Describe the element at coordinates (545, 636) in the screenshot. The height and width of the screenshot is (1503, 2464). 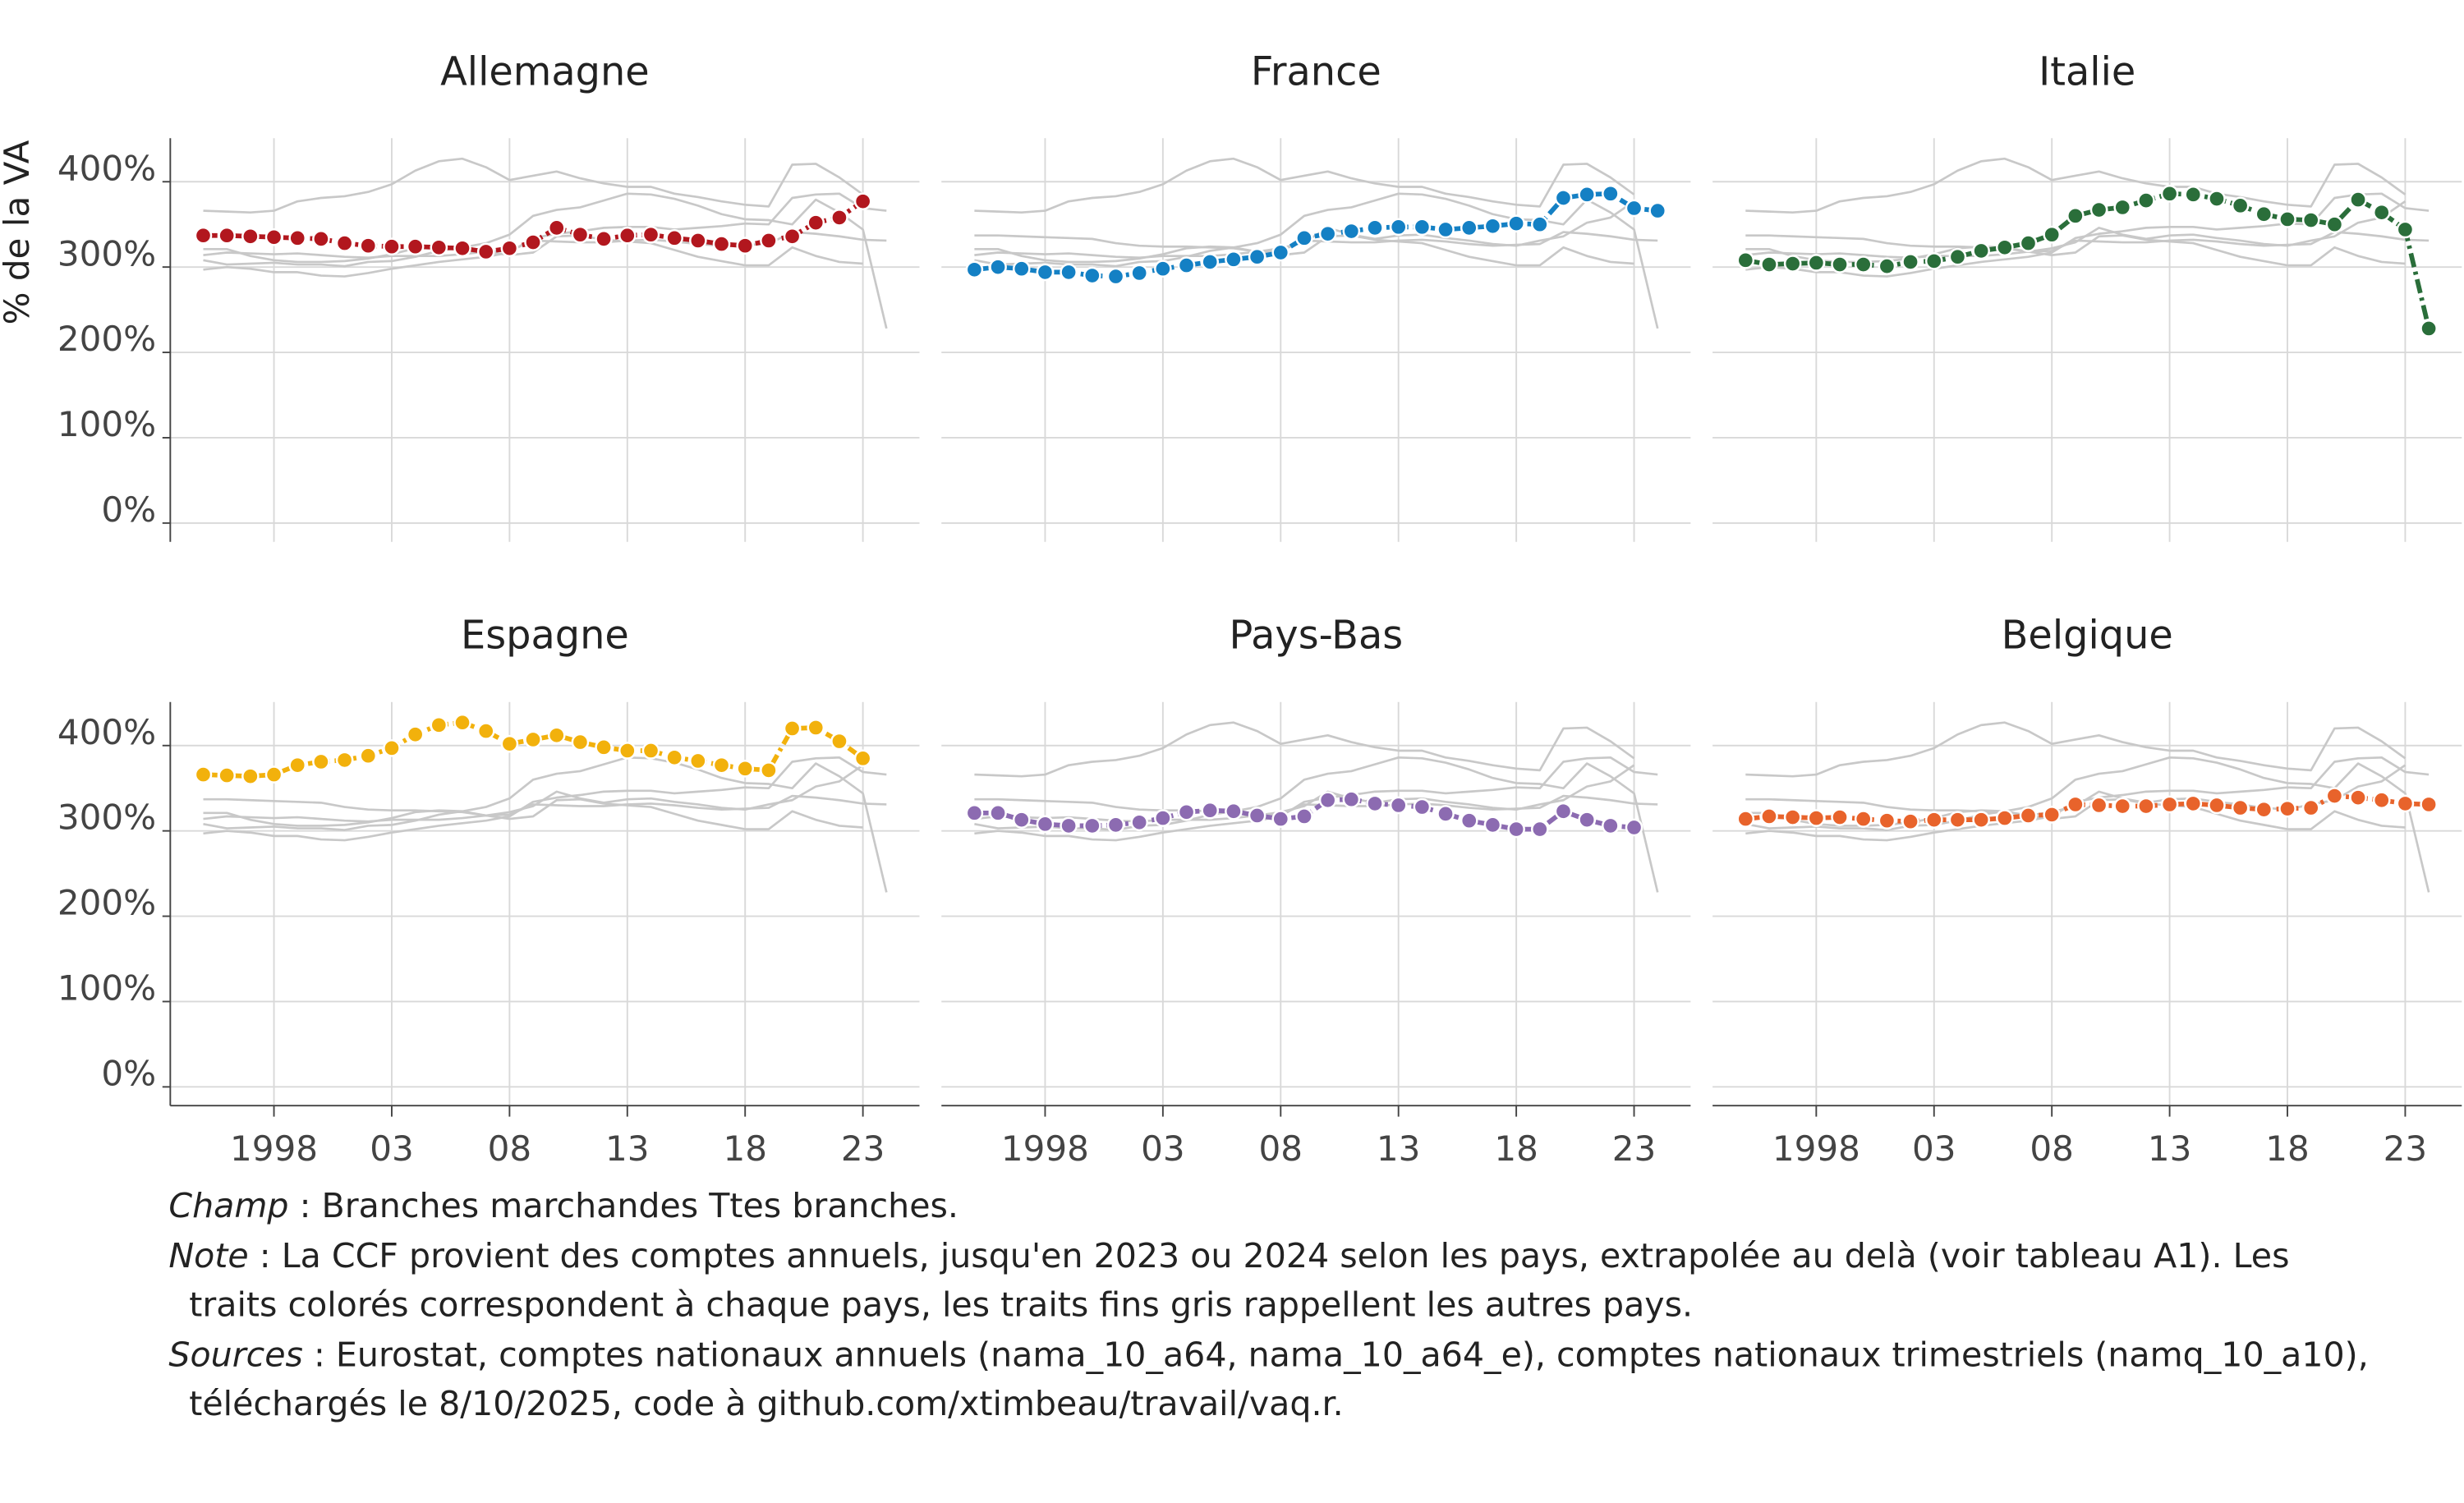
I see `panel-title: Espagne` at that location.